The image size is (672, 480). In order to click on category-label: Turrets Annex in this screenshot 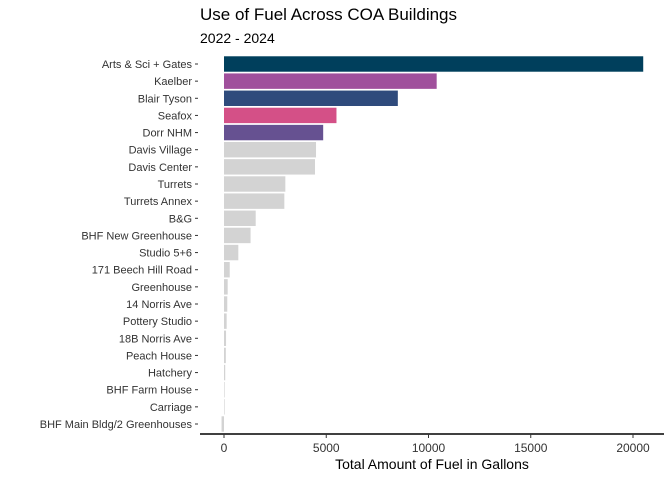, I will do `click(158, 202)`.